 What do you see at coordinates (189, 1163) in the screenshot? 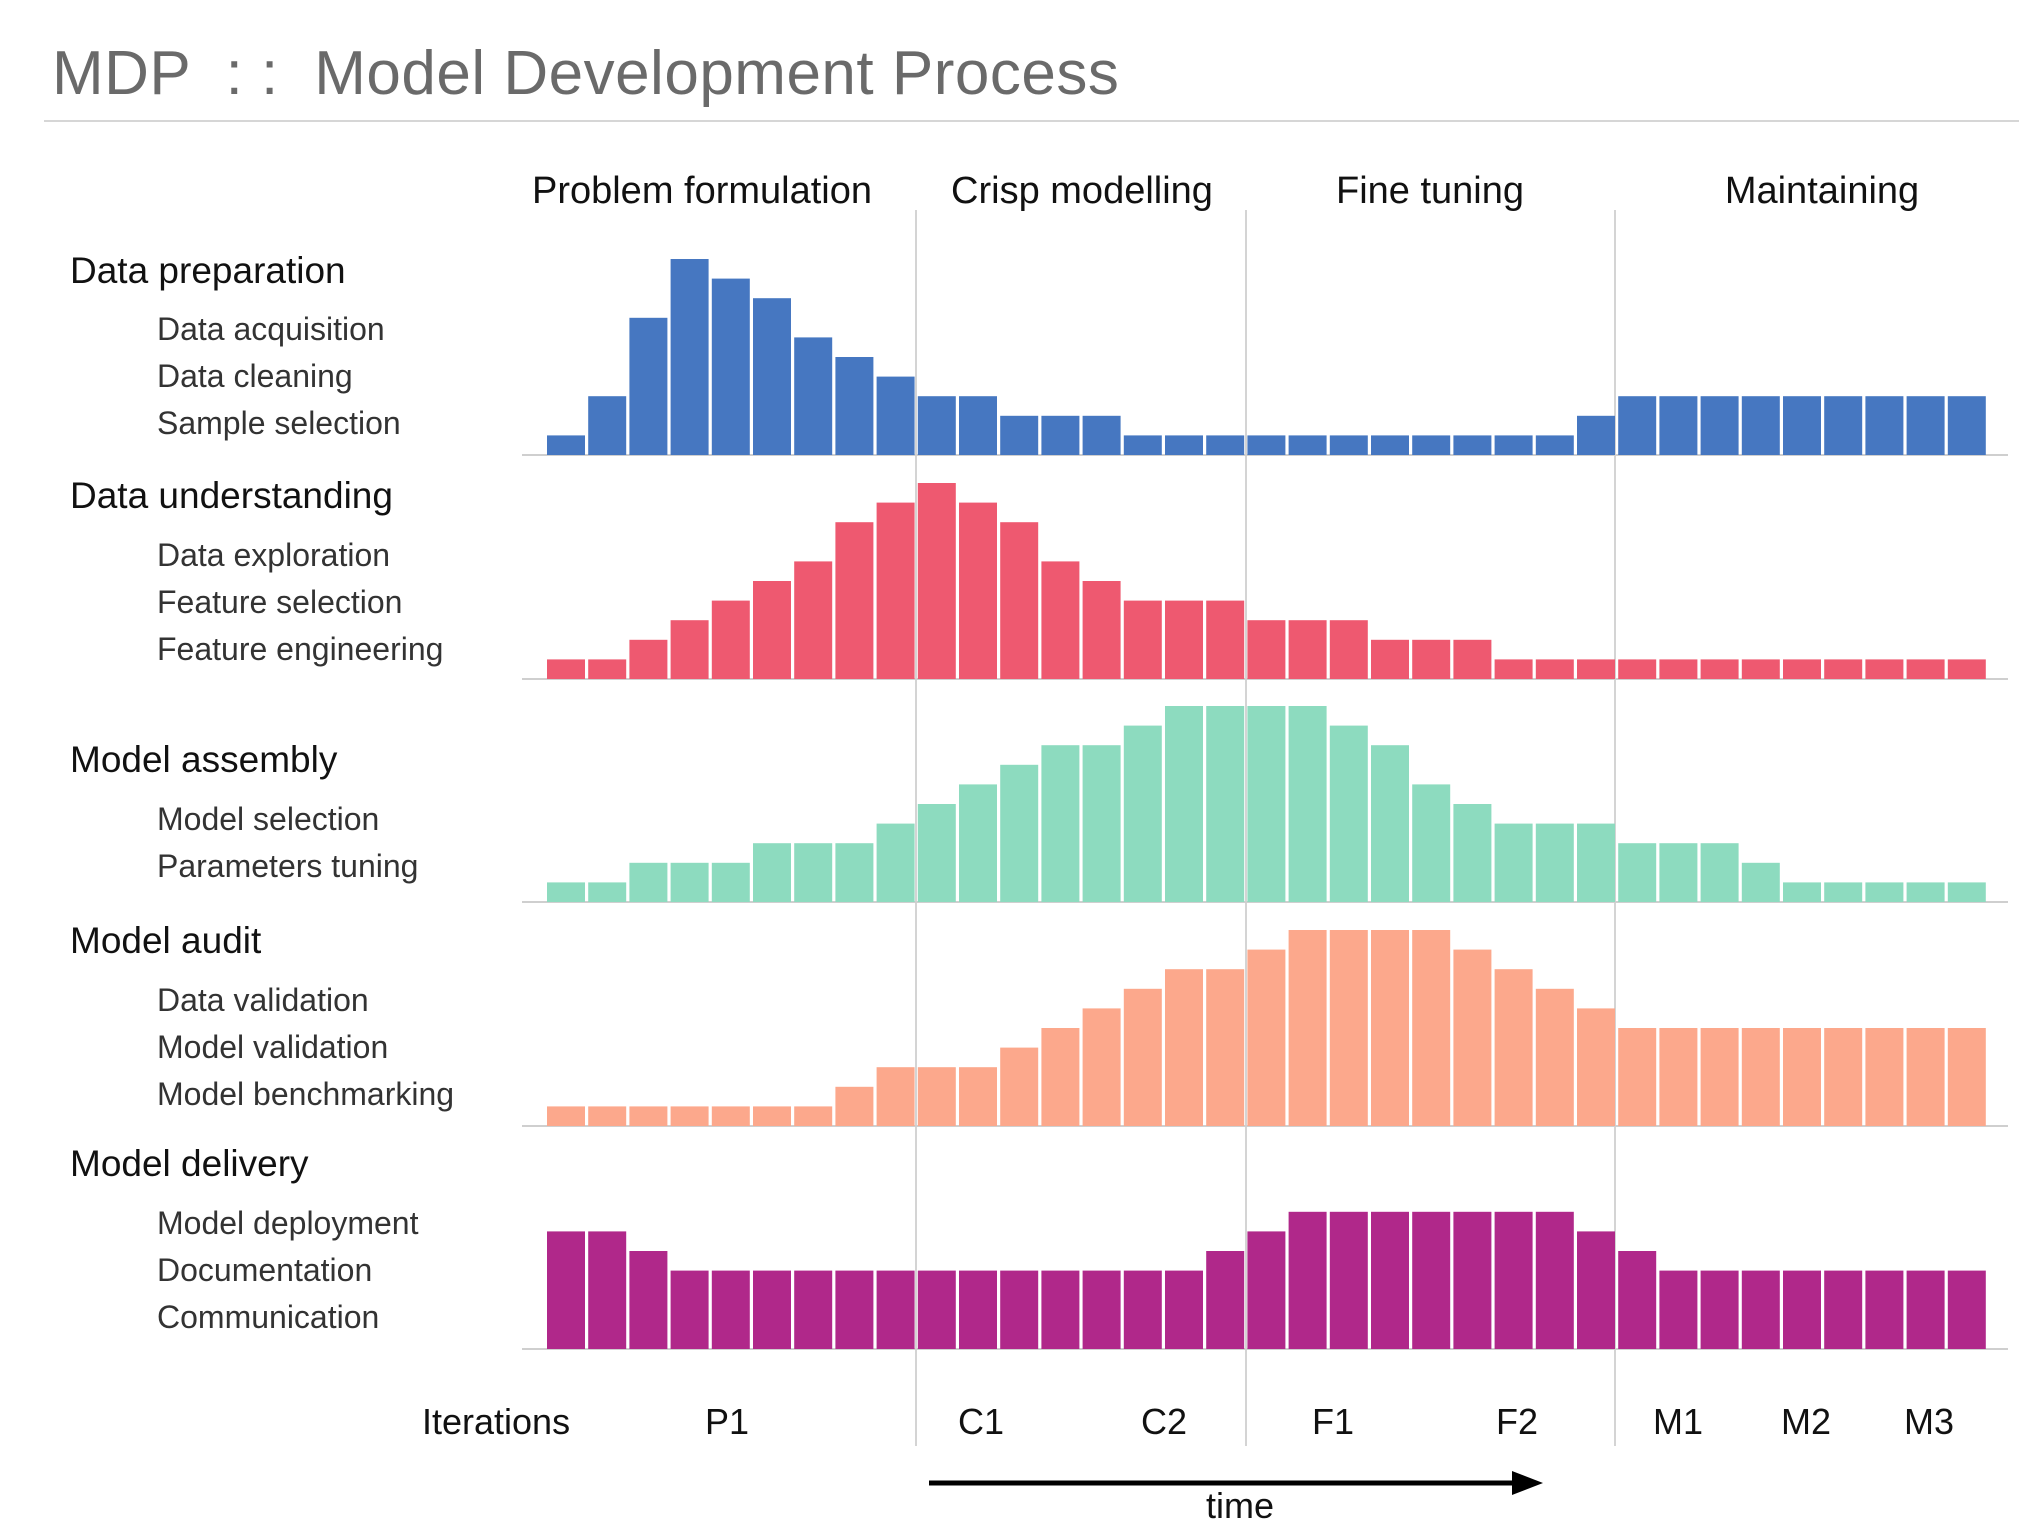
I see `series-label-model-delivery: Model delivery` at bounding box center [189, 1163].